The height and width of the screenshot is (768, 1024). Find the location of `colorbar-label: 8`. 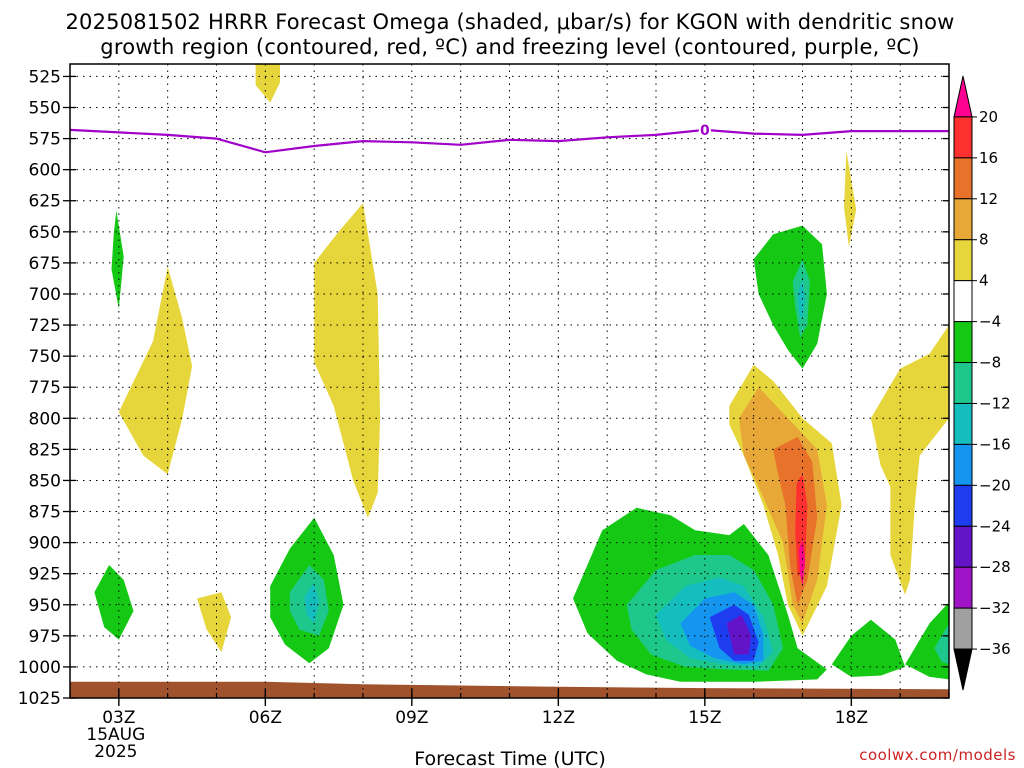

colorbar-label: 8 is located at coordinates (984, 240).